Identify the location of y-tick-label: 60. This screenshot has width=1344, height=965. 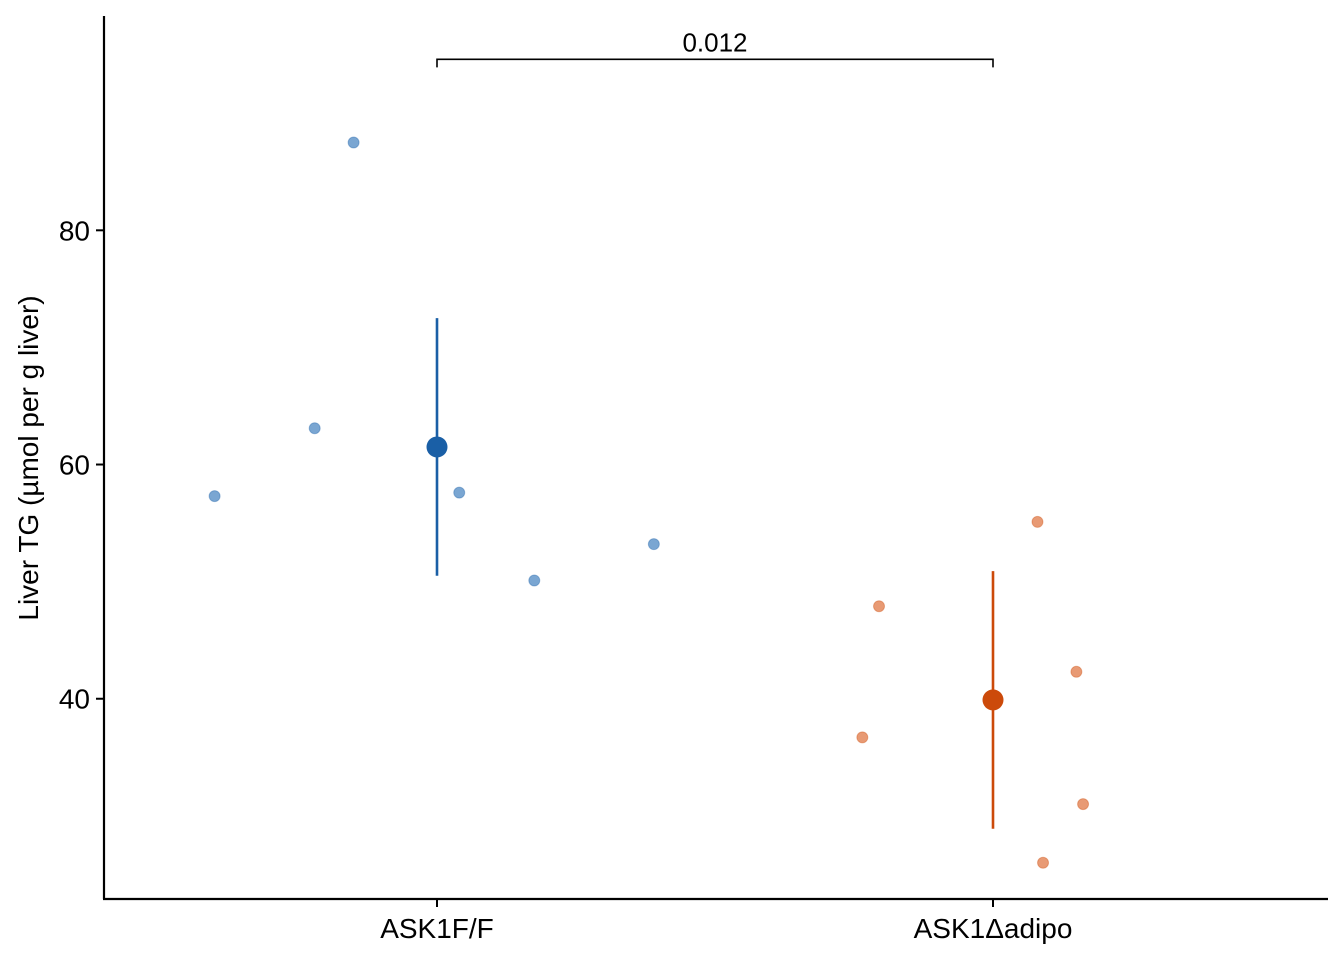
(74, 465).